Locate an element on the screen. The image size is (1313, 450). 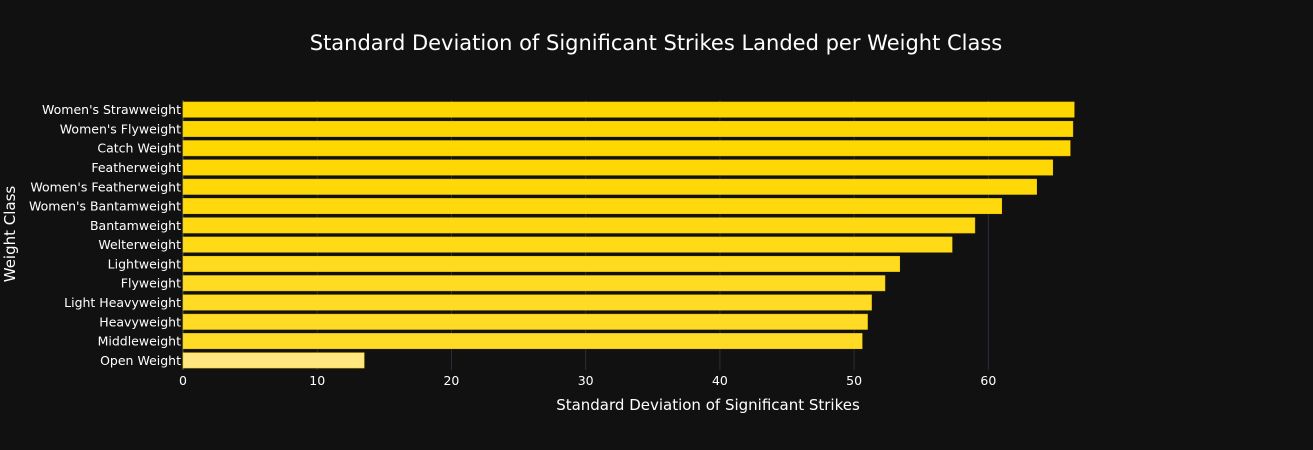
bar-women-s-bantamweight is located at coordinates (592, 206).